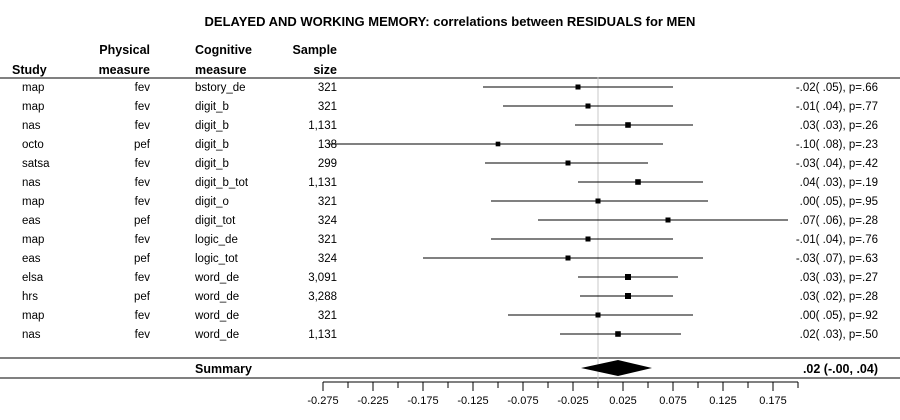 This screenshot has width=900, height=420. What do you see at coordinates (450, 164) in the screenshot?
I see `table-row: satsa fev digit_b 299 -.03( .04), p=.42` at bounding box center [450, 164].